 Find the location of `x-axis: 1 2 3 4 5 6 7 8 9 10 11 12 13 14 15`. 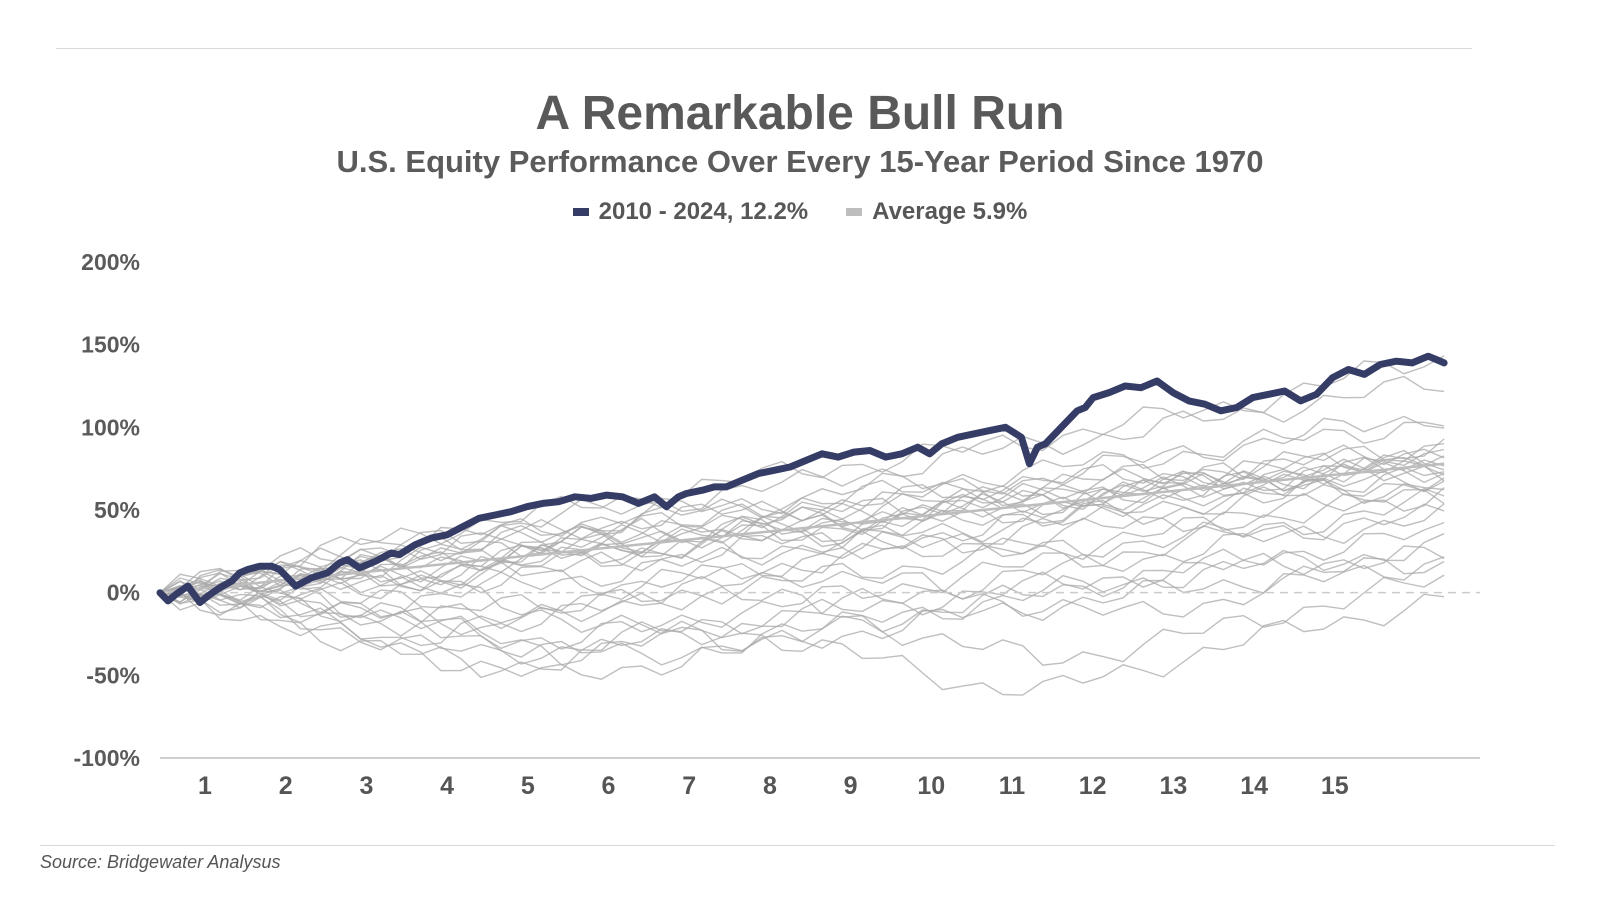

x-axis: 1 2 3 4 5 6 7 8 9 10 11 12 13 14 15 is located at coordinates (820, 778).